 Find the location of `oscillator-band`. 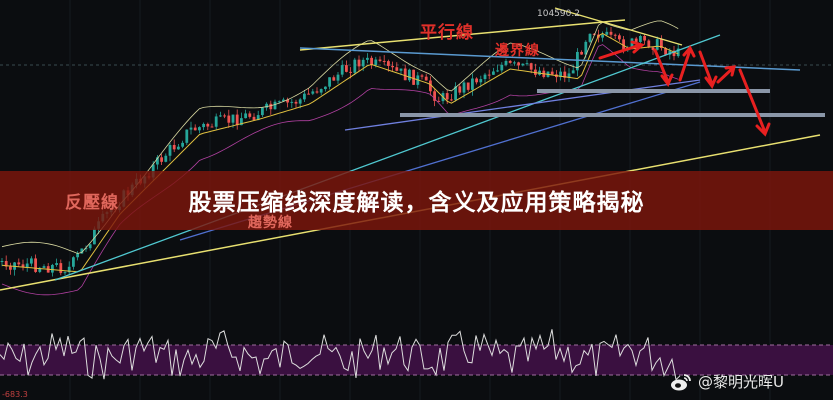

oscillator-band is located at coordinates (416, 360).